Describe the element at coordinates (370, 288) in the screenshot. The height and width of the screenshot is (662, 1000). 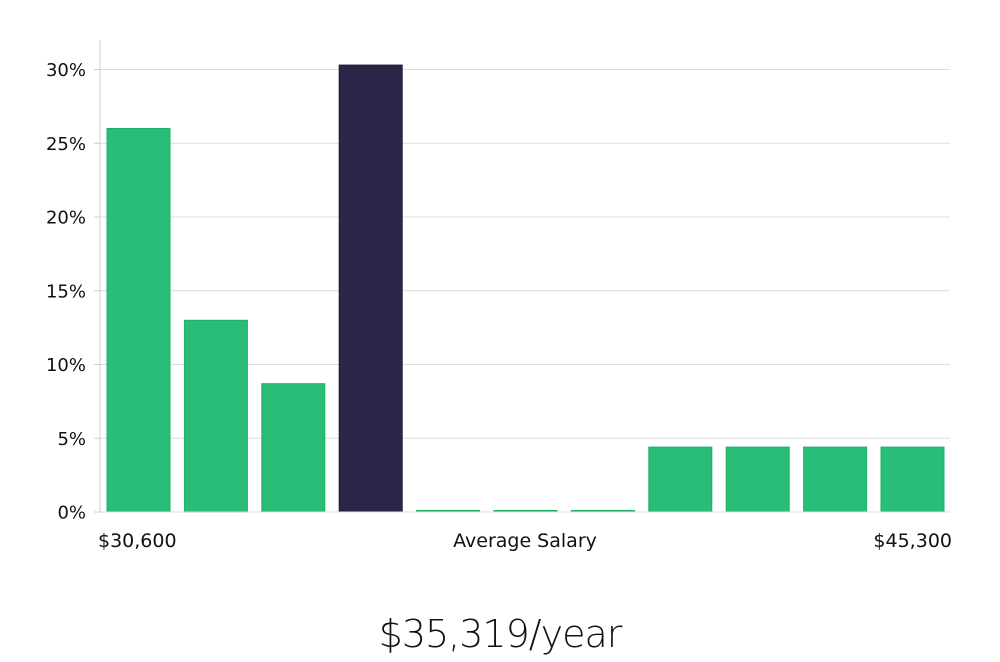
I see `bar-highlighted` at that location.